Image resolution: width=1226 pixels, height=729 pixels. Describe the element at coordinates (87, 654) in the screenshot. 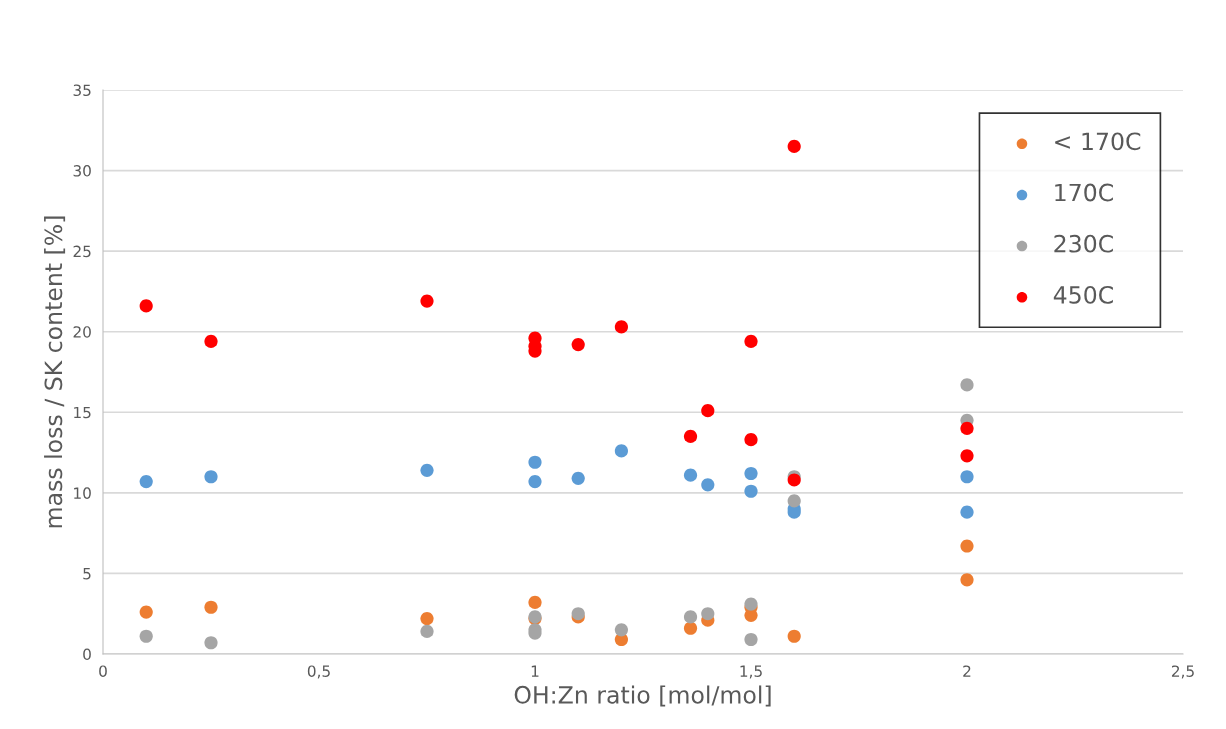

I see `y-tick-label: 0` at that location.